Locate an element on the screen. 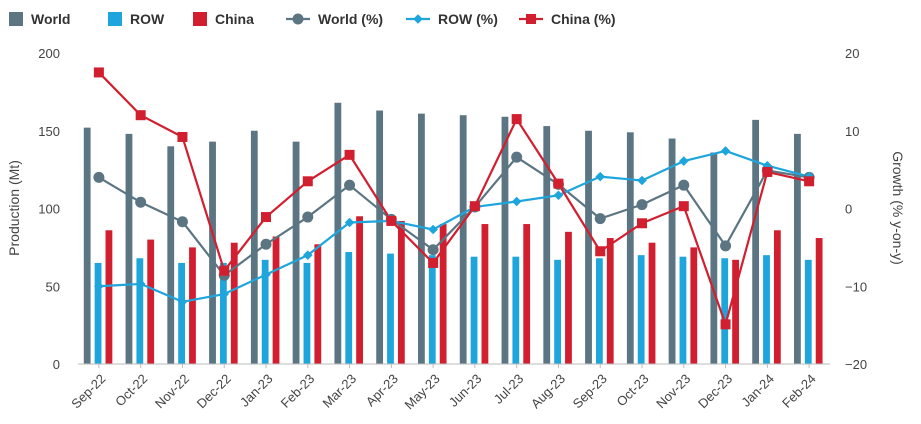 The height and width of the screenshot is (424, 921). legend-marker-row is located at coordinates (418, 19).